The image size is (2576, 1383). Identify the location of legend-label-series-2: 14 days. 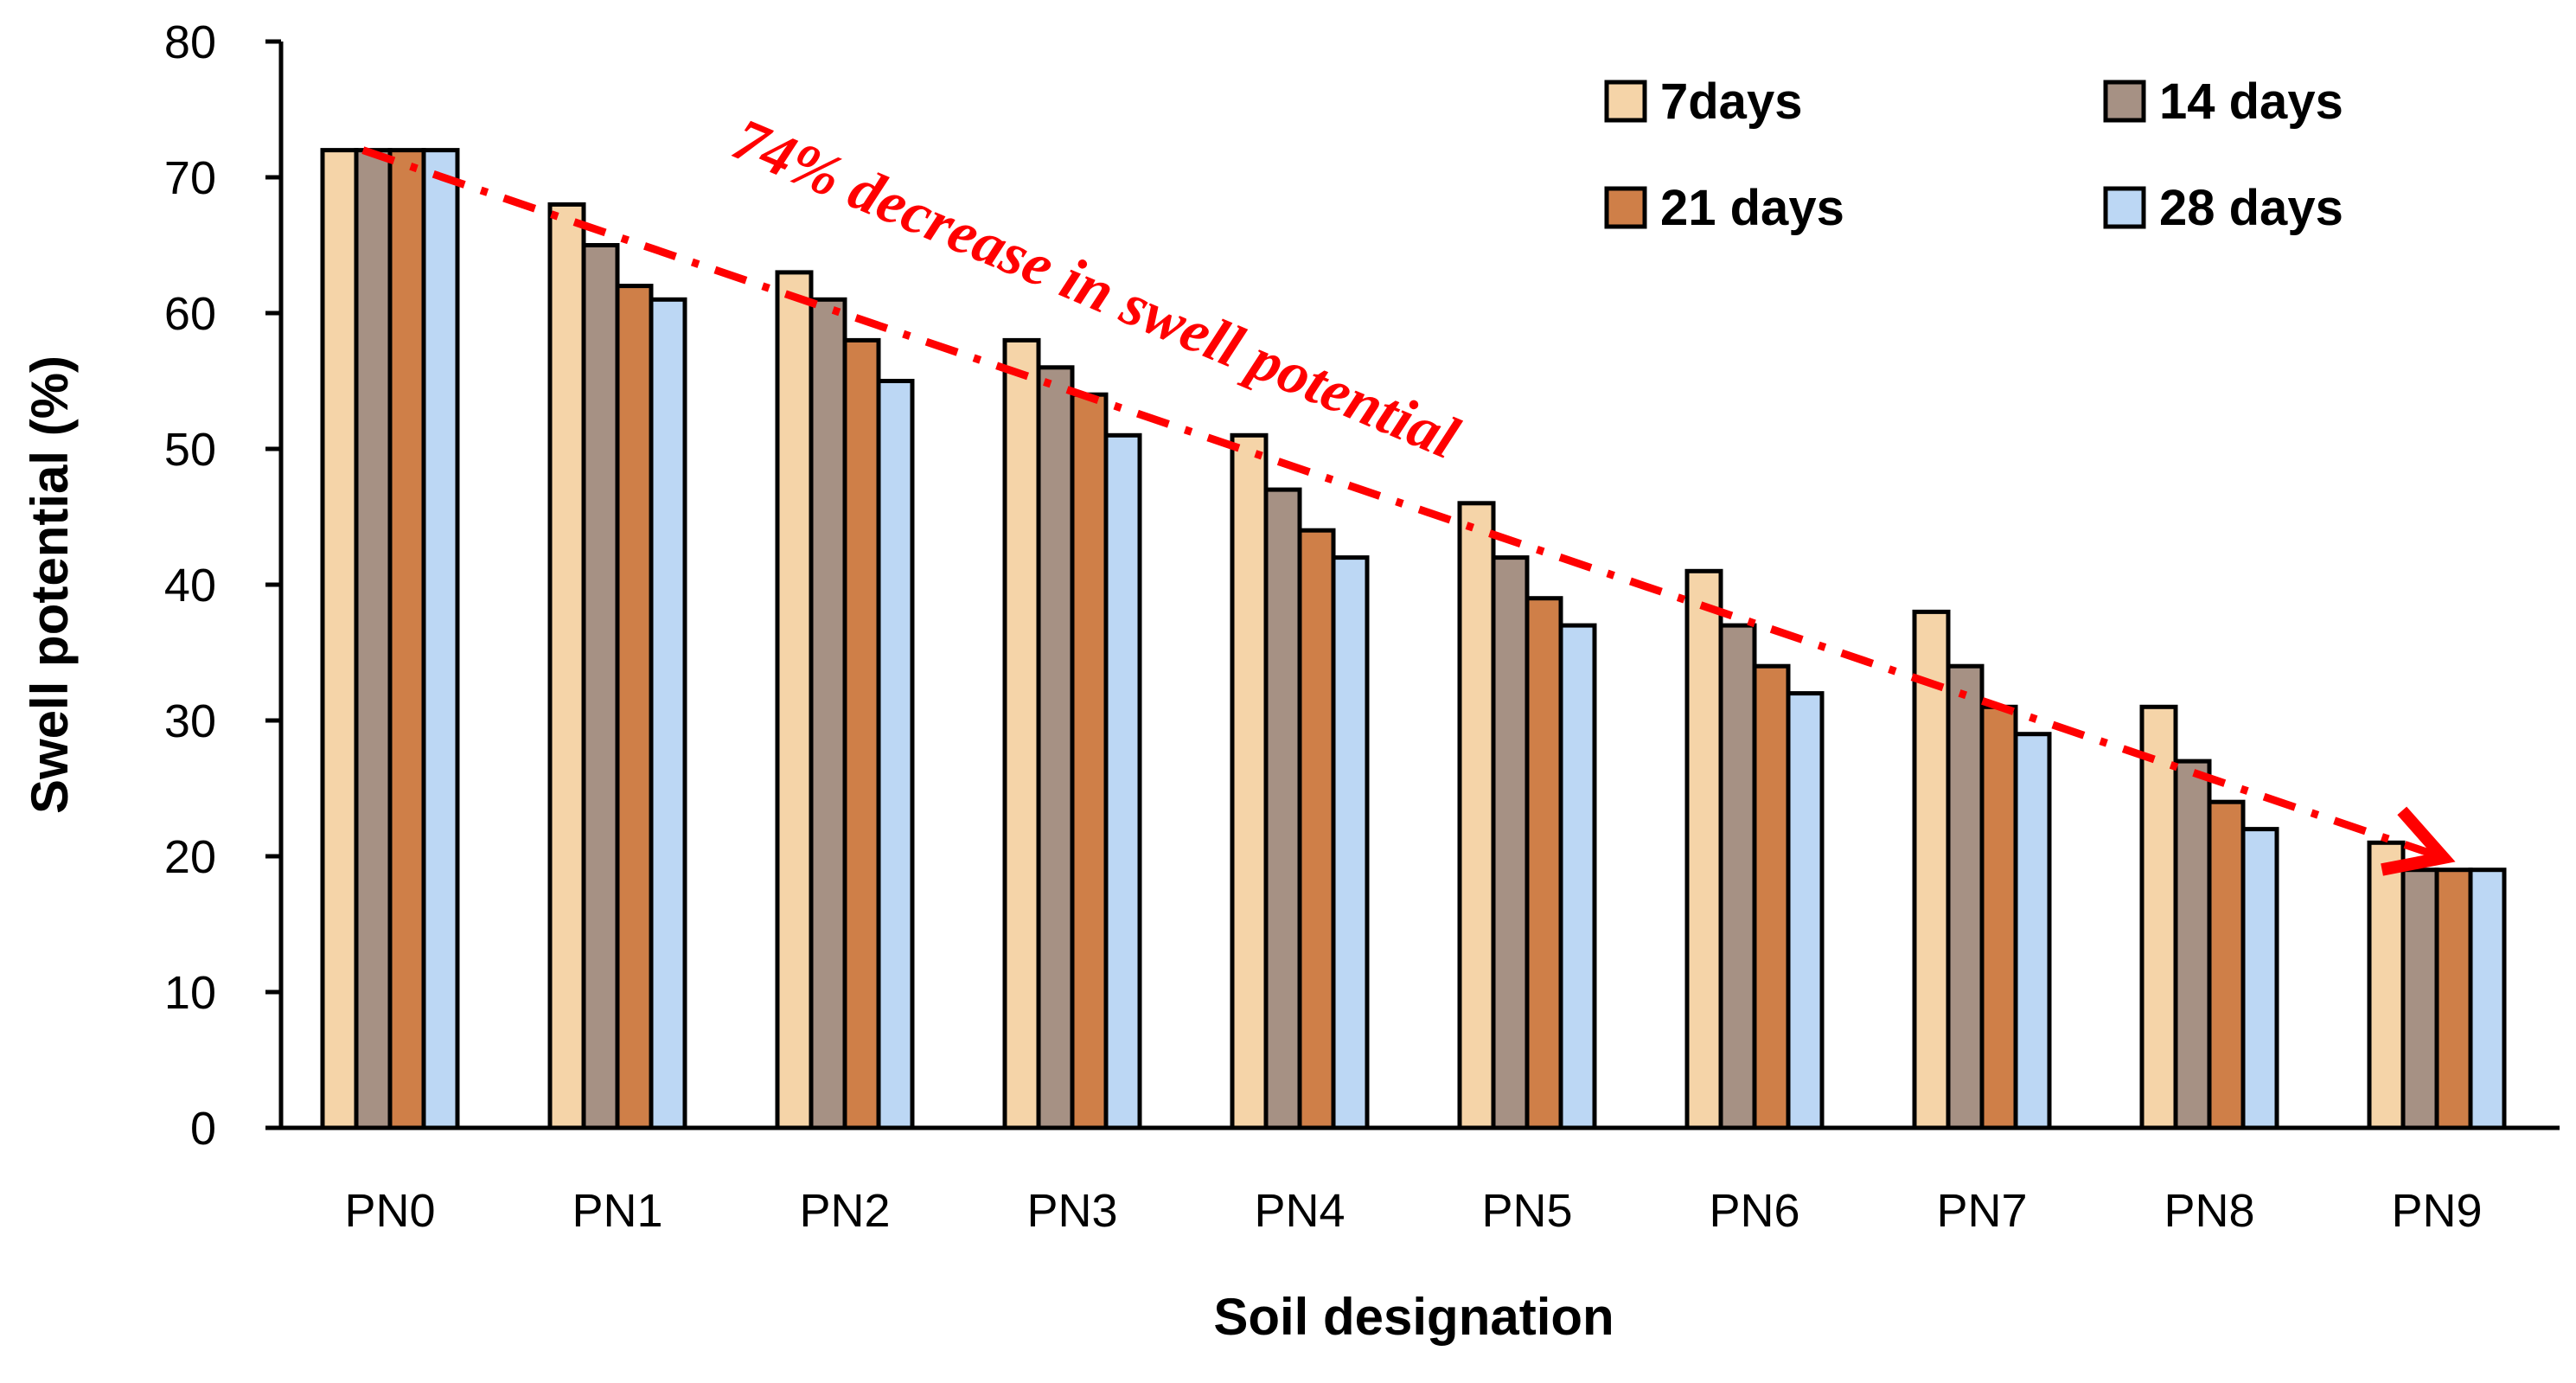
(2251, 102).